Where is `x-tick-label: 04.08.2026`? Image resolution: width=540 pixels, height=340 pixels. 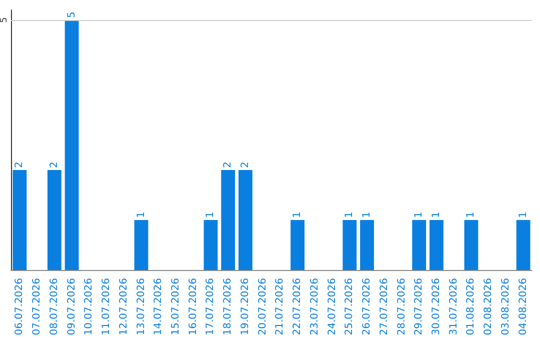
x-tick-label: 04.08.2026 is located at coordinates (523, 307).